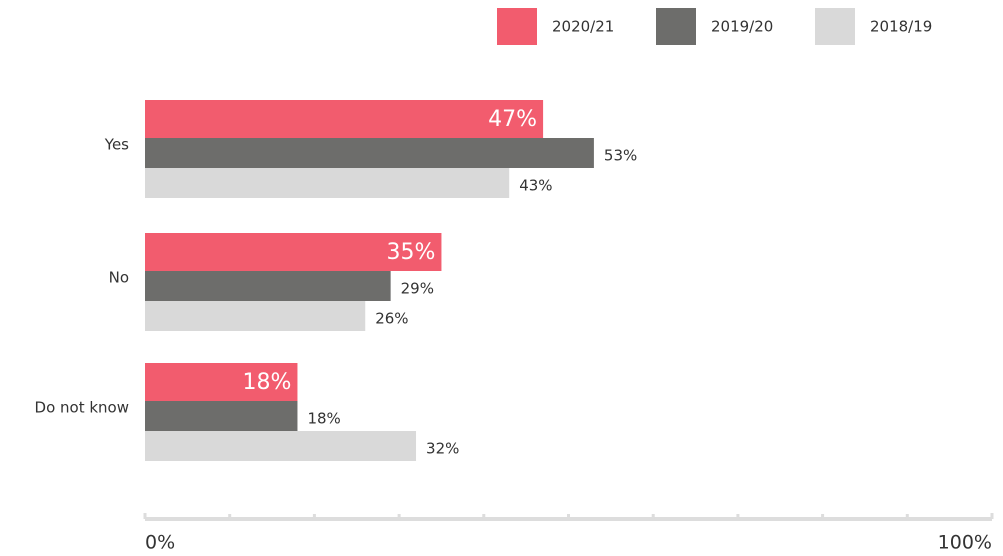 Image resolution: width=1003 pixels, height=556 pixels. Describe the element at coordinates (583, 27) in the screenshot. I see `legend-label: 2020/21` at that location.